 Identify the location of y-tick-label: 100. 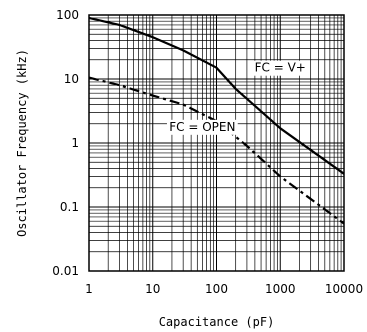
(67, 15).